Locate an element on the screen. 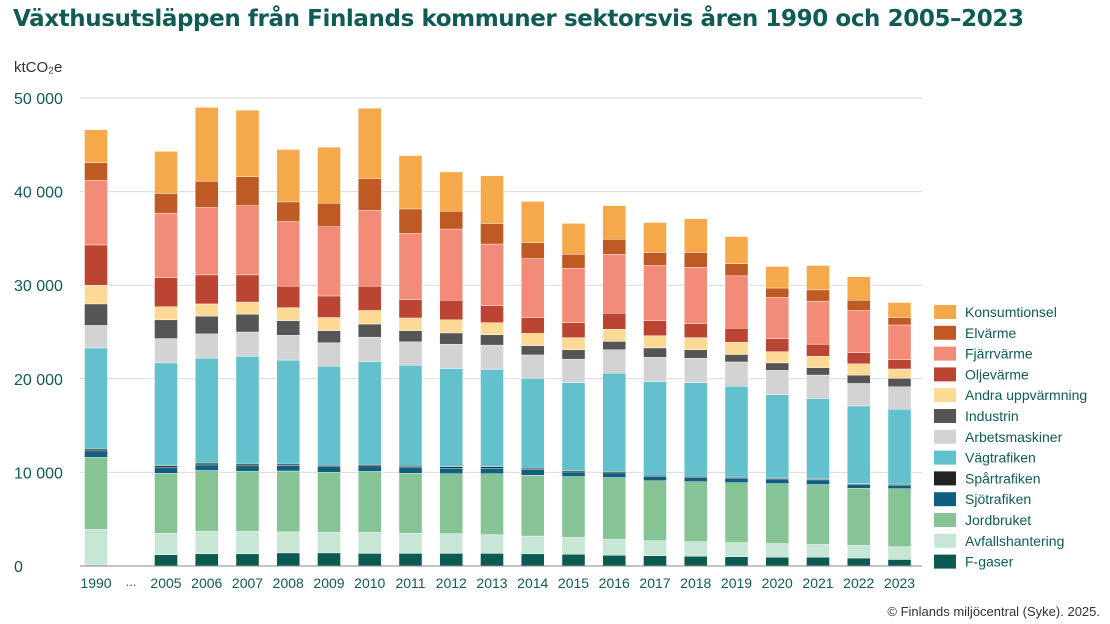 The image size is (1110, 624). bar-stack-2022 is located at coordinates (859, 421).